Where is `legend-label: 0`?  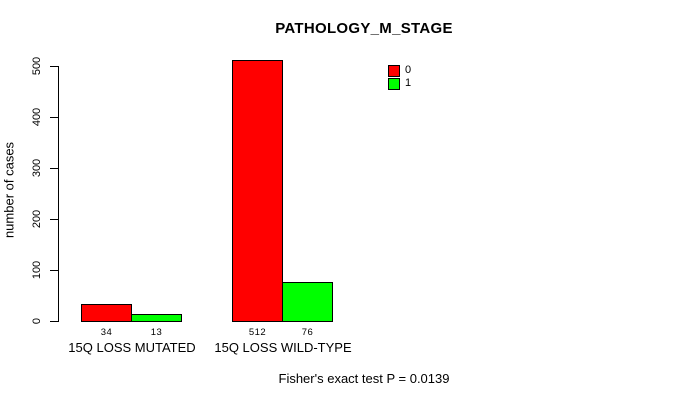 legend-label: 0 is located at coordinates (408, 70).